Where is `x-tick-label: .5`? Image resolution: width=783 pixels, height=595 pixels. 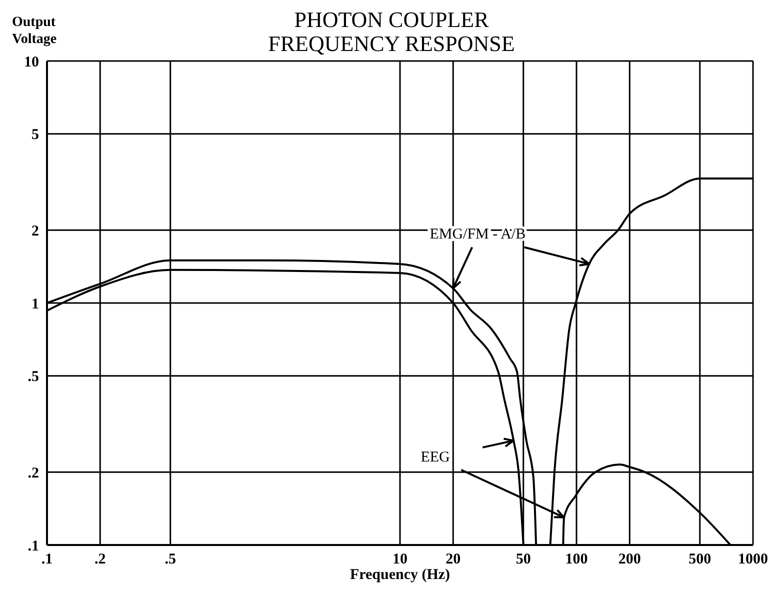
x-tick-label: .5 is located at coordinates (170, 560).